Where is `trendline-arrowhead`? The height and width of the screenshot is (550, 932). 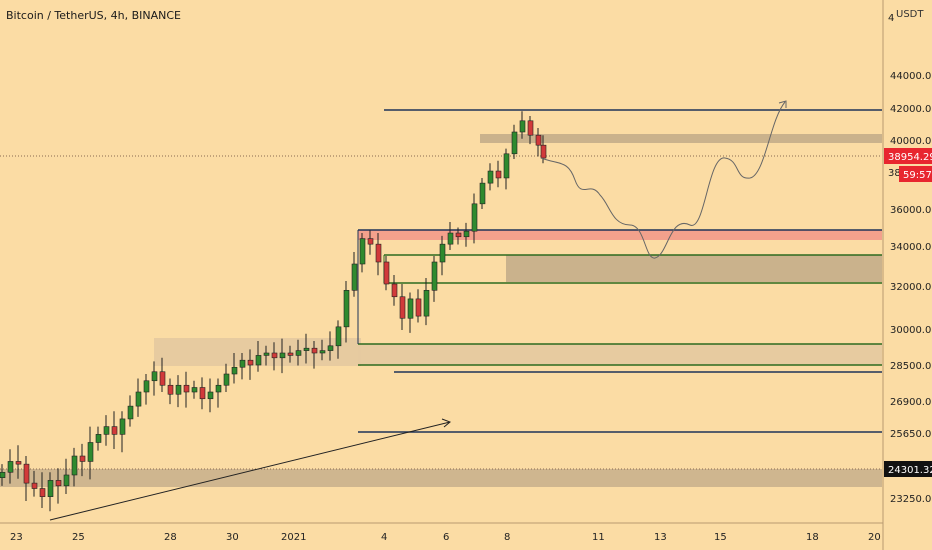 trendline-arrowhead is located at coordinates (446, 423).